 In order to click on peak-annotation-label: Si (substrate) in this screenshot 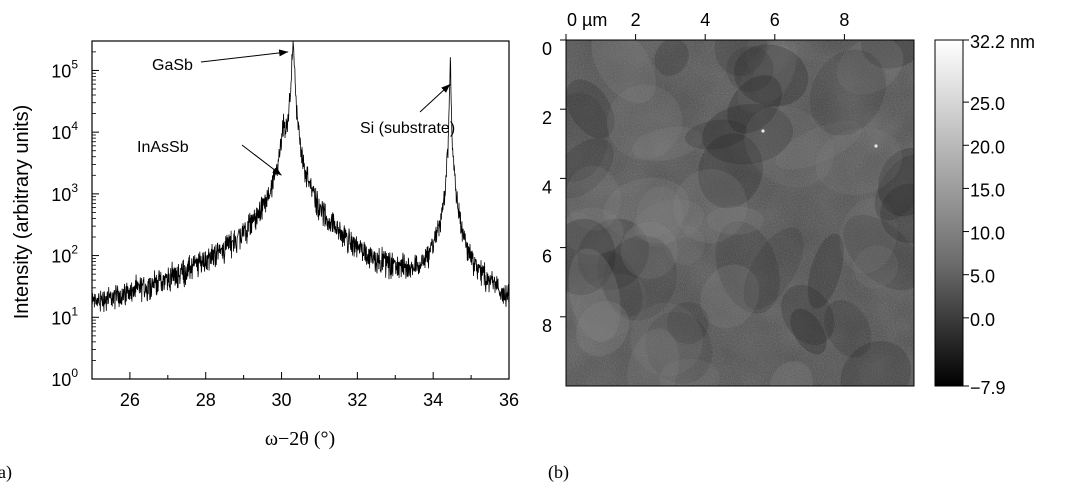, I will do `click(407, 128)`.